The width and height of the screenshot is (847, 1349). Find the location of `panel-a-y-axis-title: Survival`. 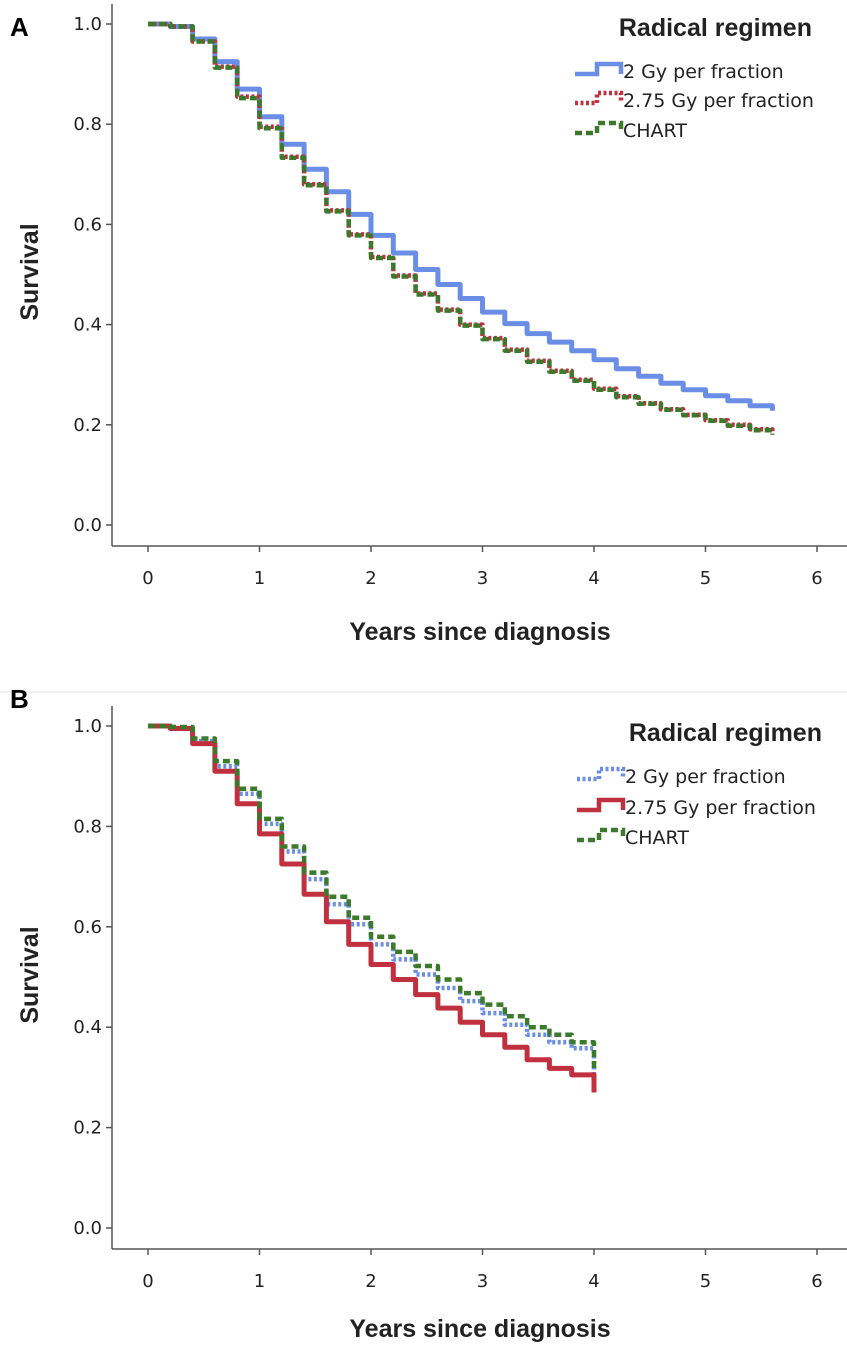

panel-a-y-axis-title: Survival is located at coordinates (30, 271).